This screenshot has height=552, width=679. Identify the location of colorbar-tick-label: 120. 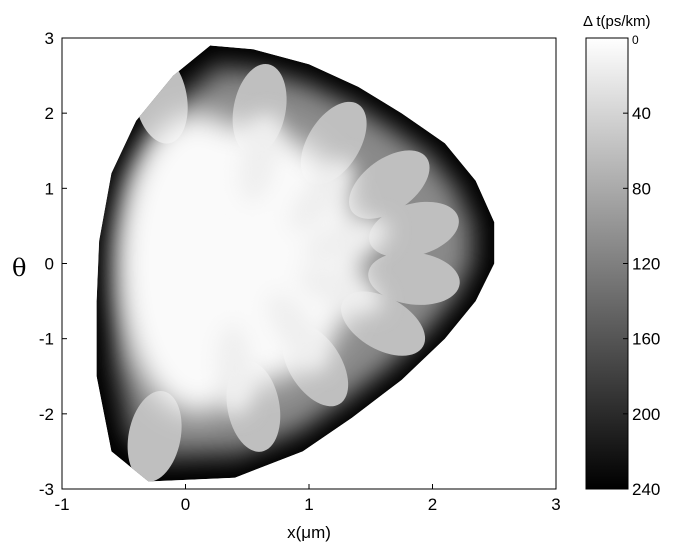
(646, 264).